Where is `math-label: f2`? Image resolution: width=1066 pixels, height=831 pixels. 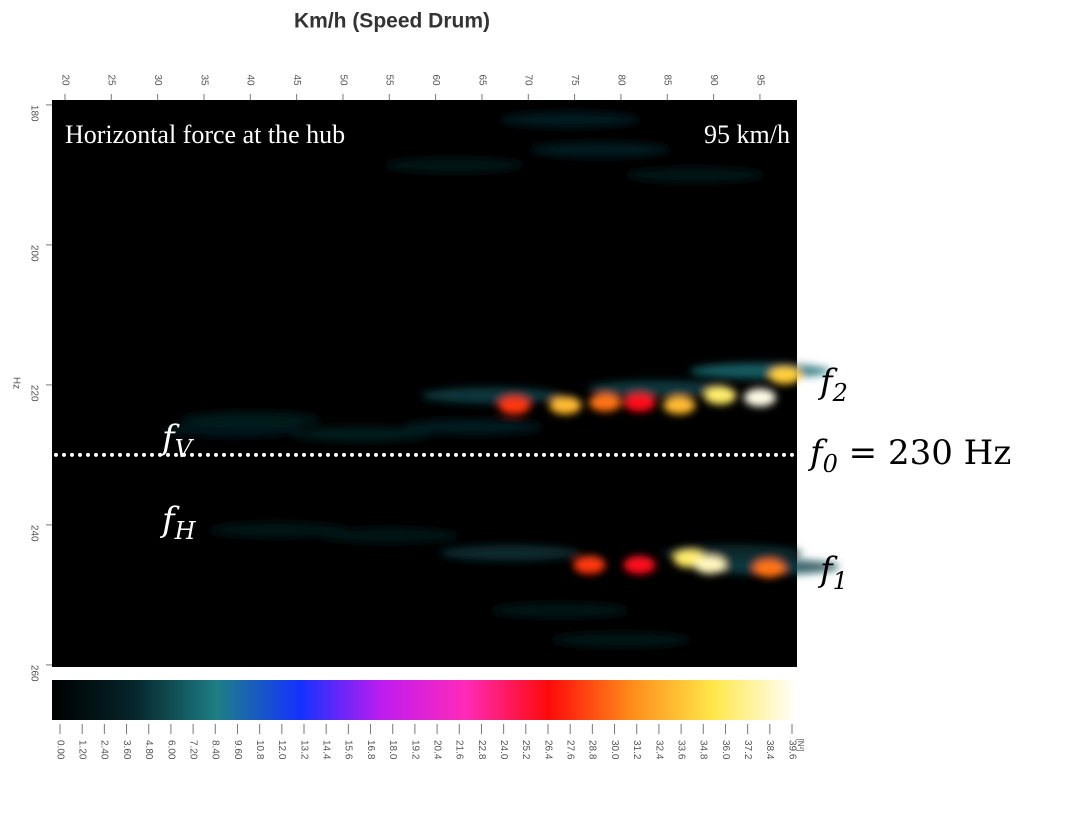
math-label: f2 is located at coordinates (832, 384).